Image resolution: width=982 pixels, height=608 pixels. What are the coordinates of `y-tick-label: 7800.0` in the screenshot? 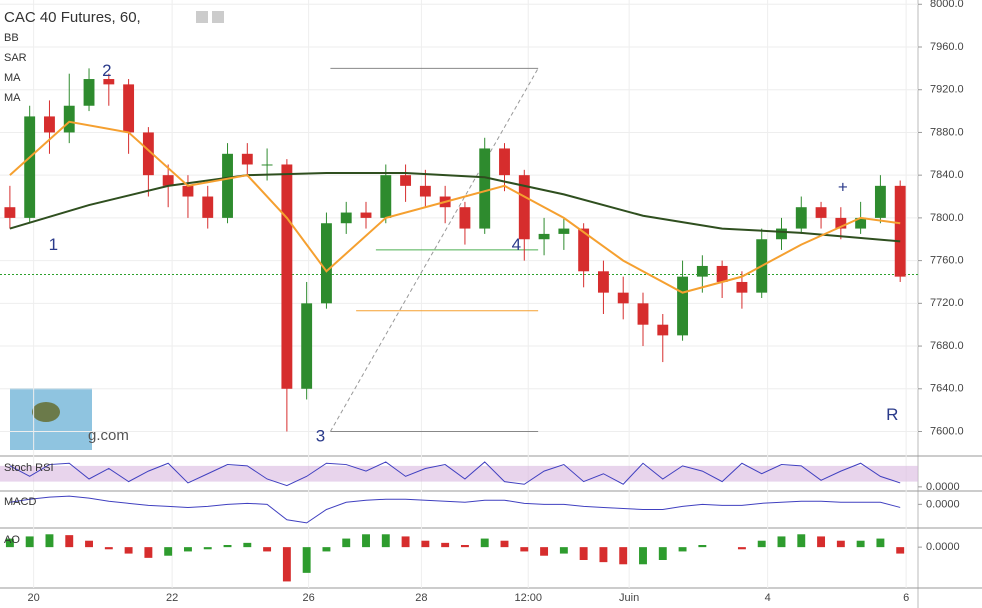 It's located at (947, 218).